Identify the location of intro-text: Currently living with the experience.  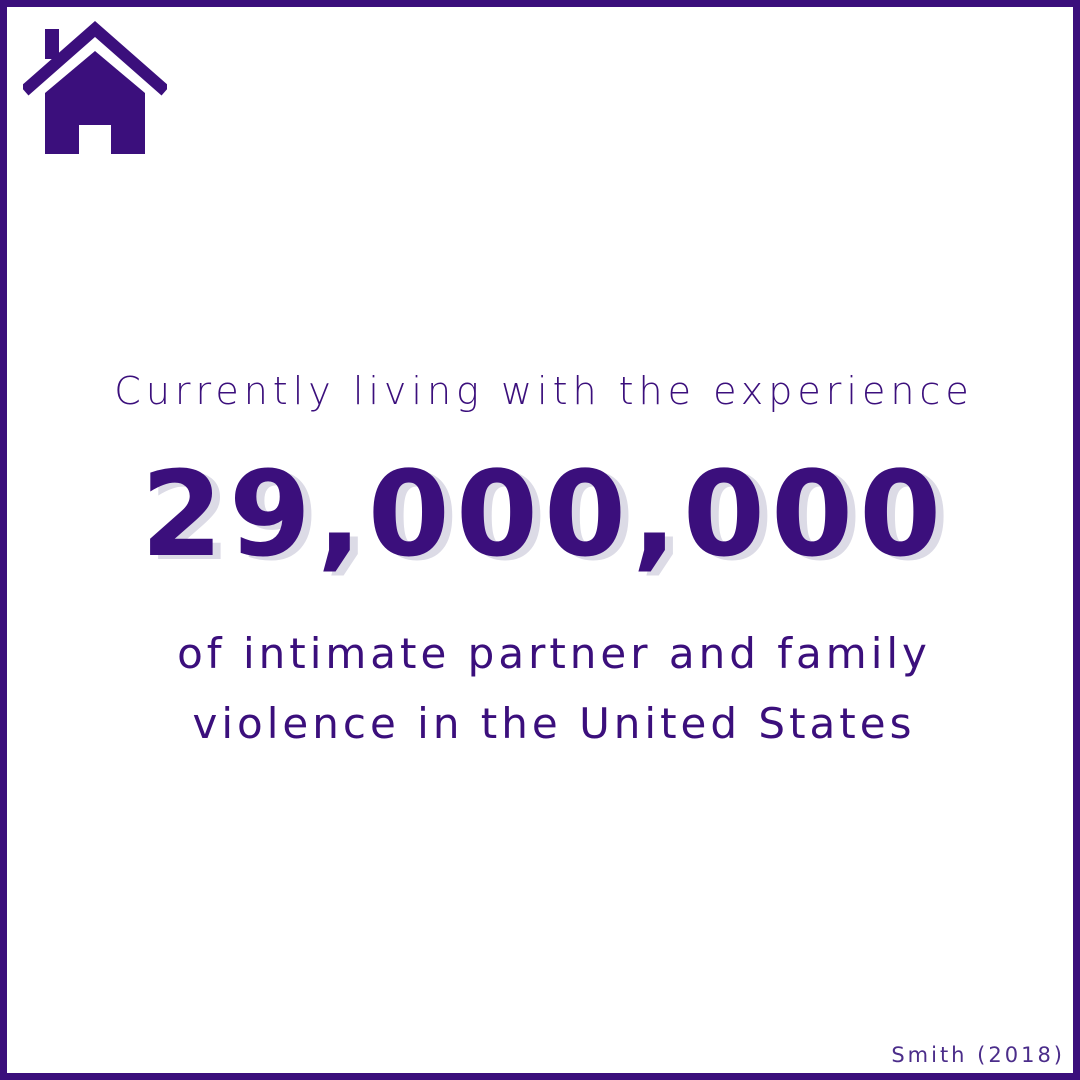
(544, 391).